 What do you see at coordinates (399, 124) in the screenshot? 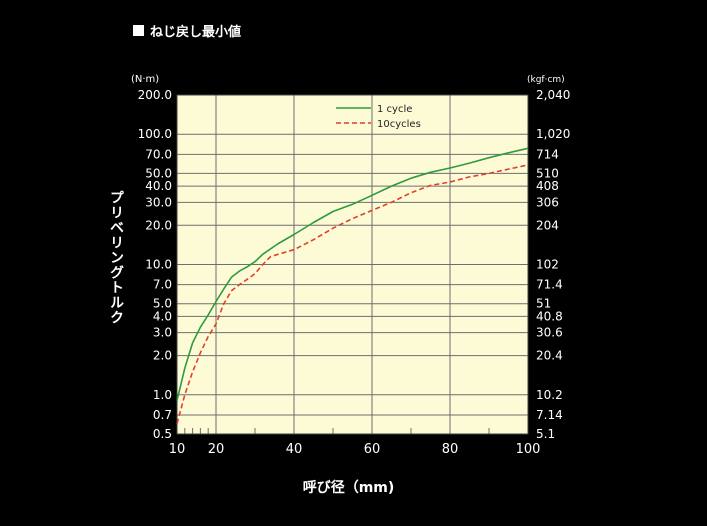
I see `legend-label: 10cycles` at bounding box center [399, 124].